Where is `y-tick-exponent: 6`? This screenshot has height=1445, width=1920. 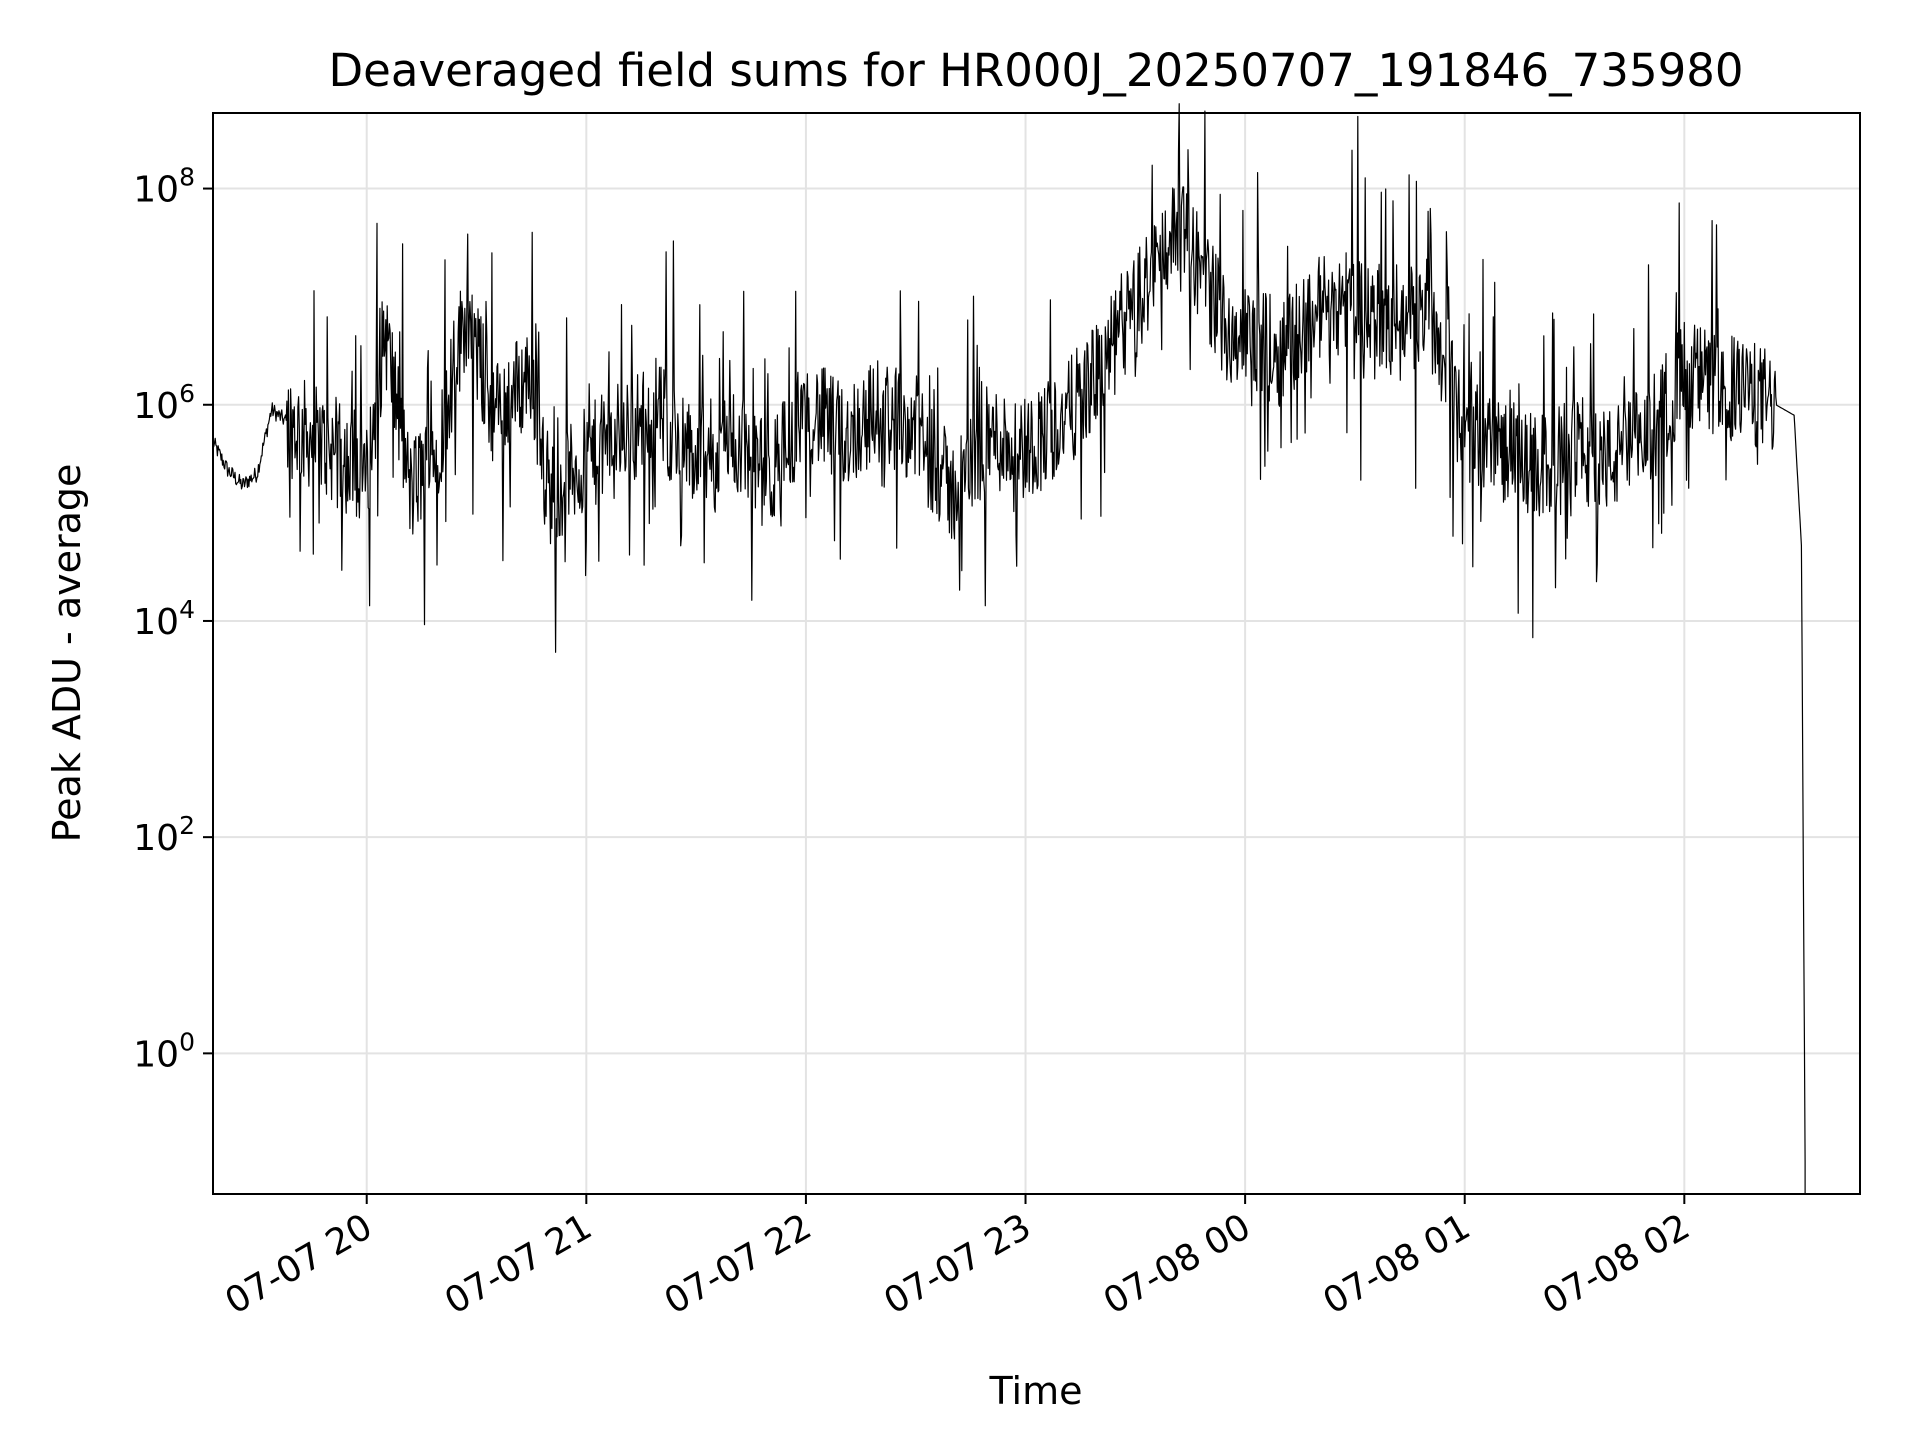
y-tick-exponent: 6 is located at coordinates (187, 393).